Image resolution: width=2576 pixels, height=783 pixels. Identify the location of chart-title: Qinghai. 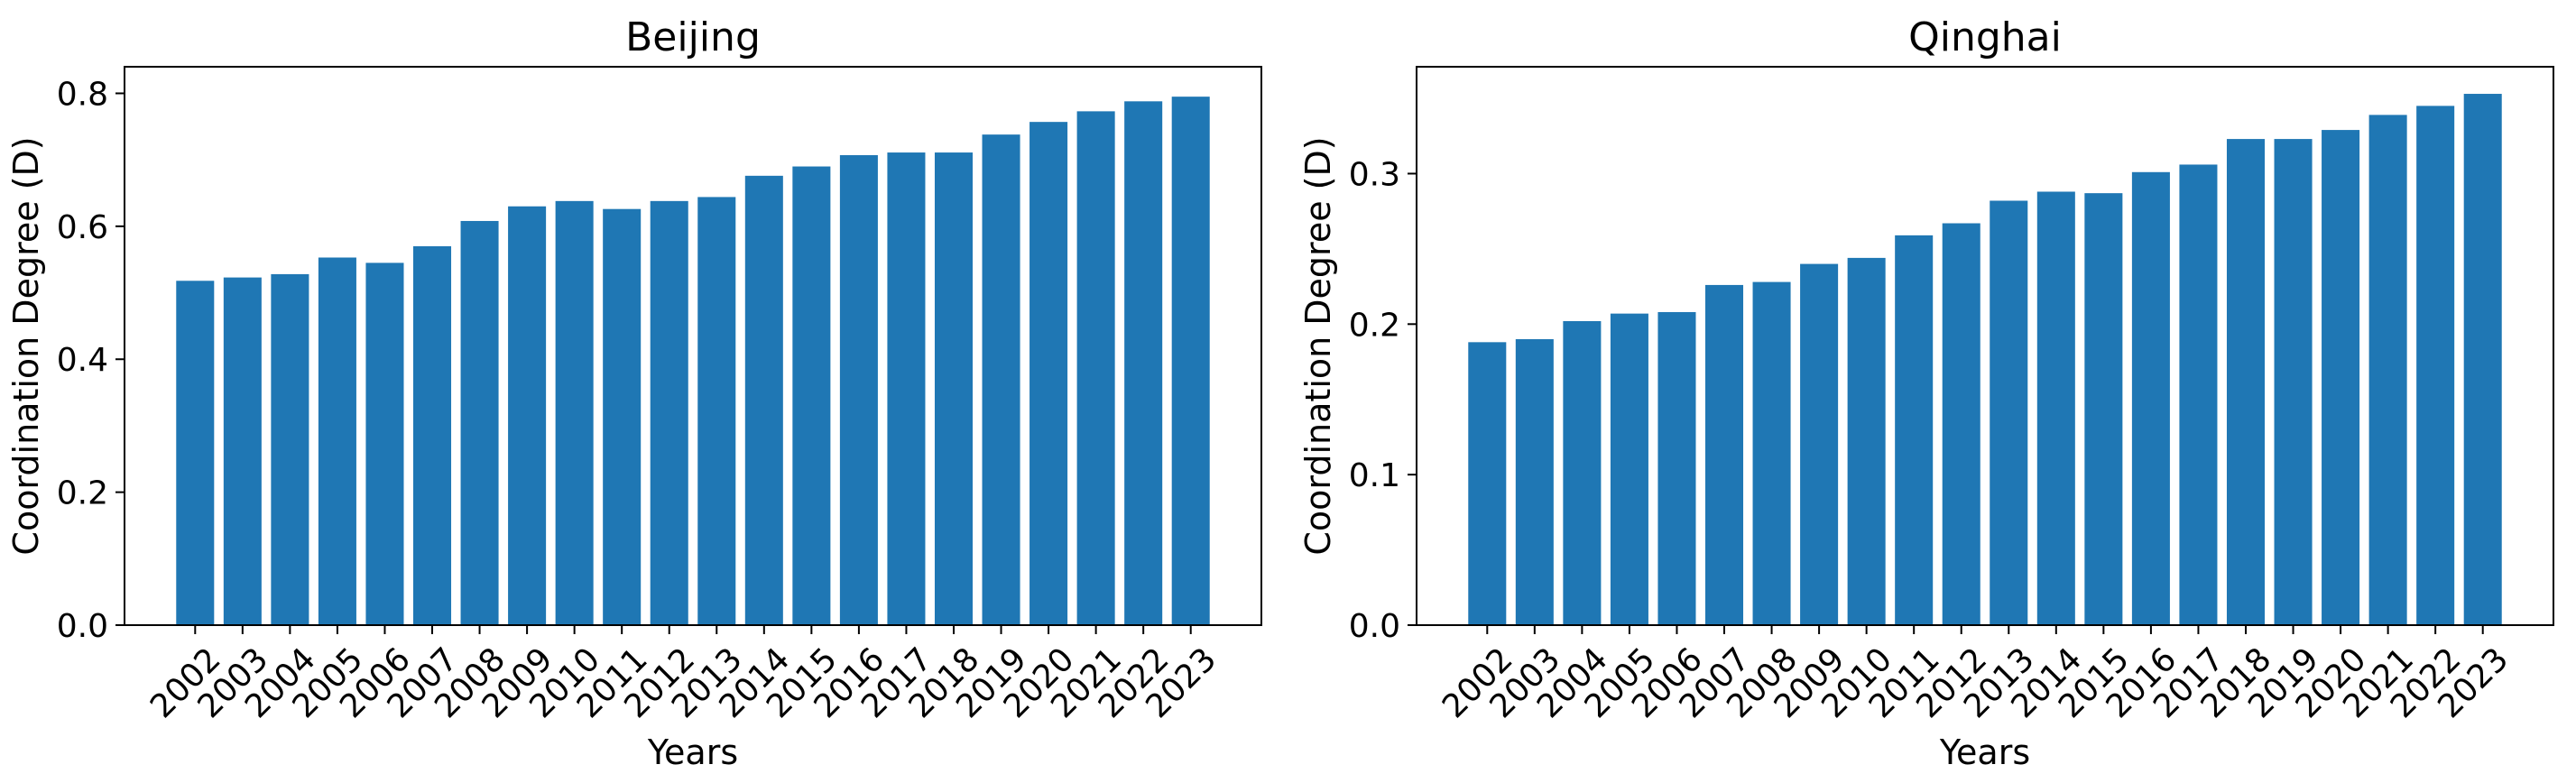
(1985, 37).